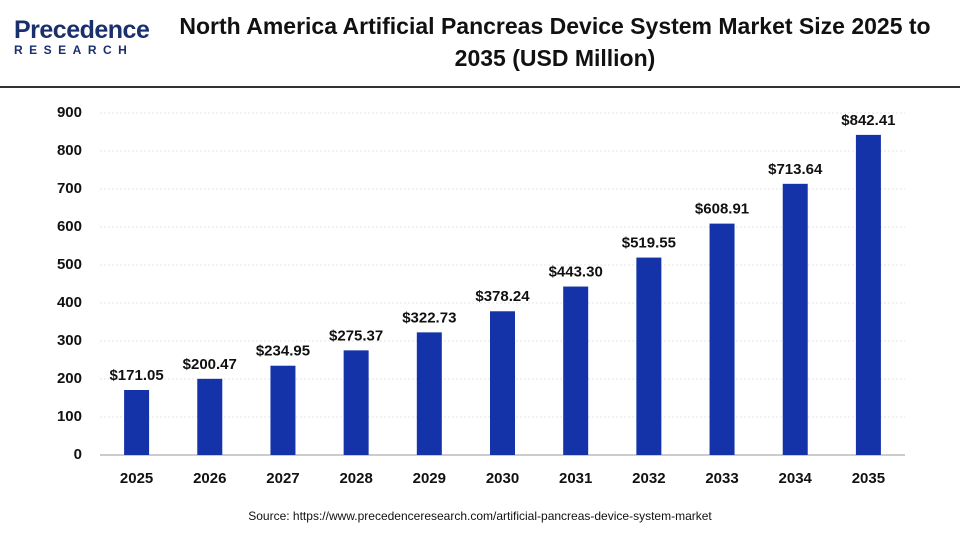  Describe the element at coordinates (78, 454) in the screenshot. I see `y-tick-label: 0` at that location.